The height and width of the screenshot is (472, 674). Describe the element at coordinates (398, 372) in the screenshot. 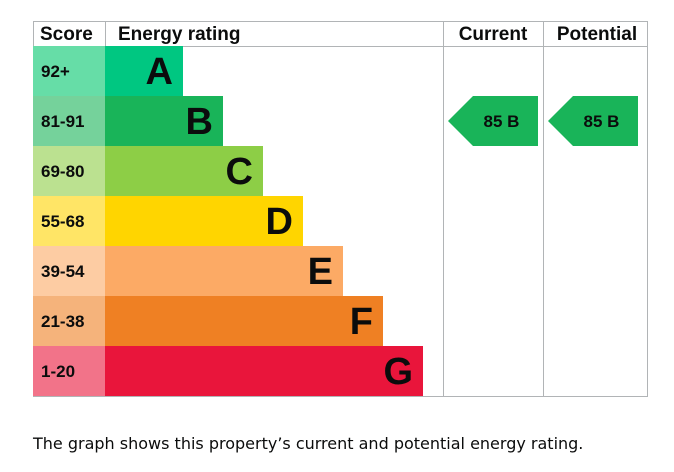

I see `band-letter-g: G` at that location.